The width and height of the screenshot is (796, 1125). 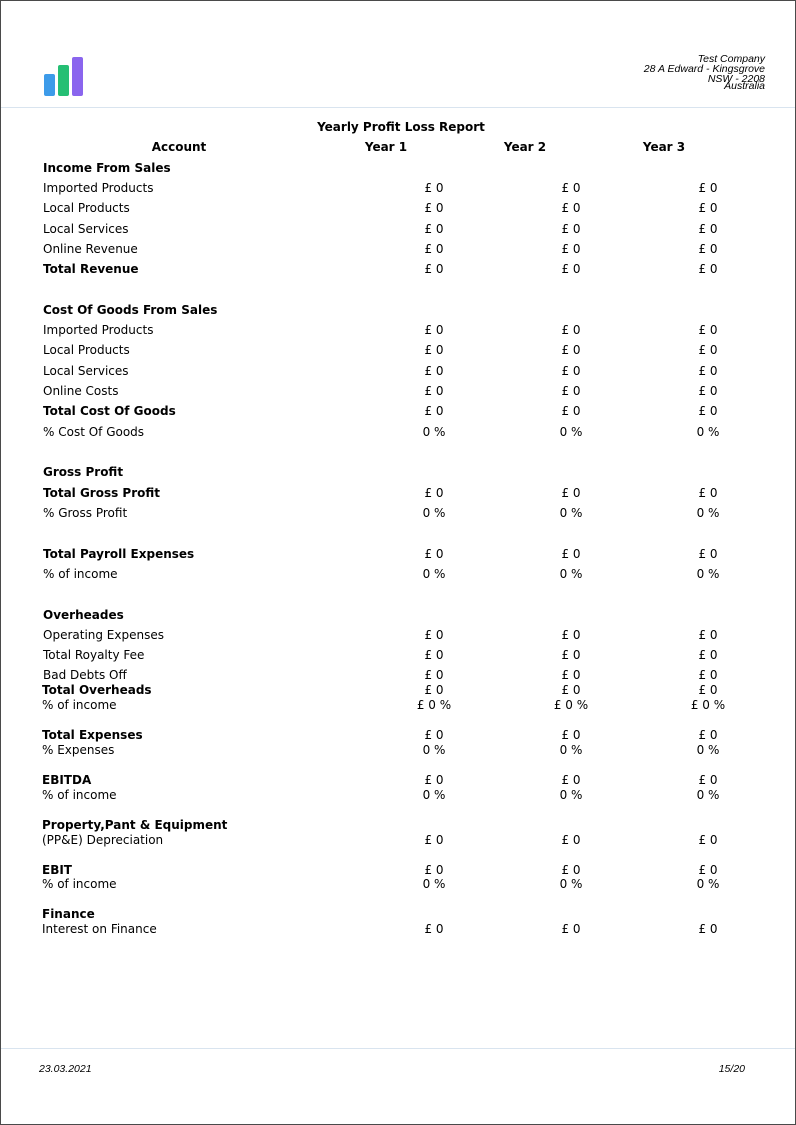 What do you see at coordinates (98, 330) in the screenshot?
I see `row-label: Imported Products` at bounding box center [98, 330].